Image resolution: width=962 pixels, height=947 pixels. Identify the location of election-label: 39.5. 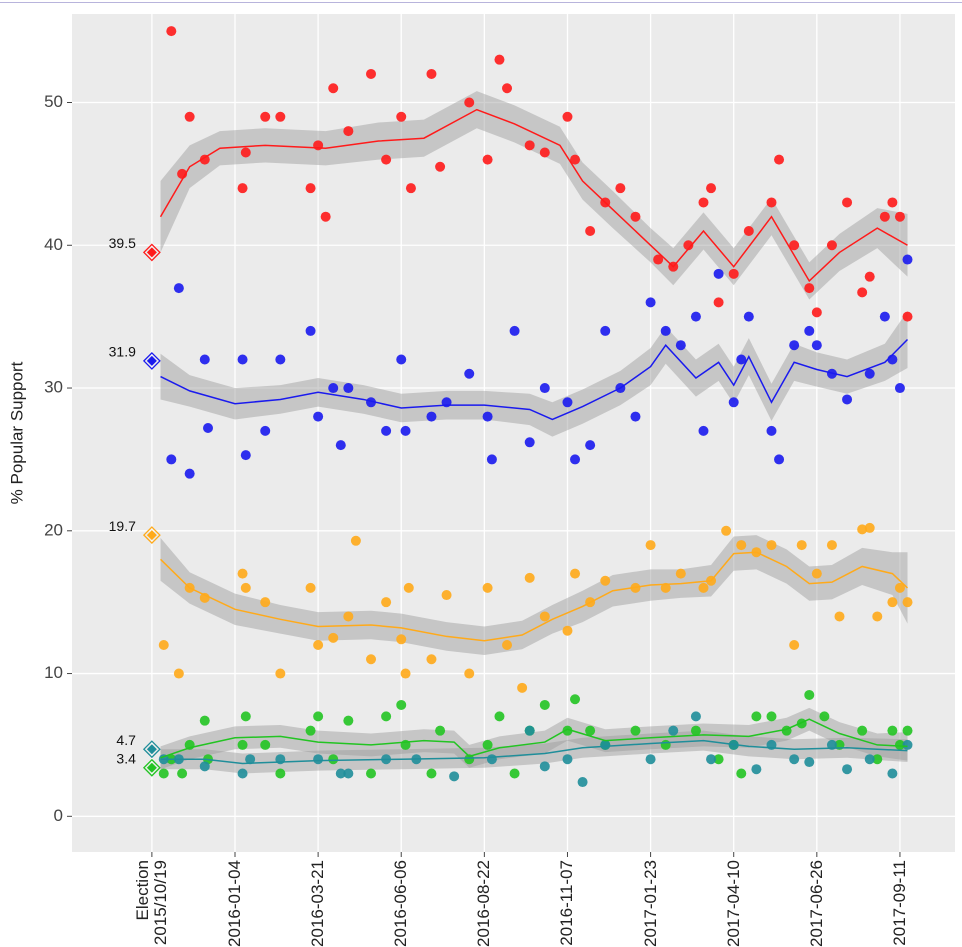
(122, 243).